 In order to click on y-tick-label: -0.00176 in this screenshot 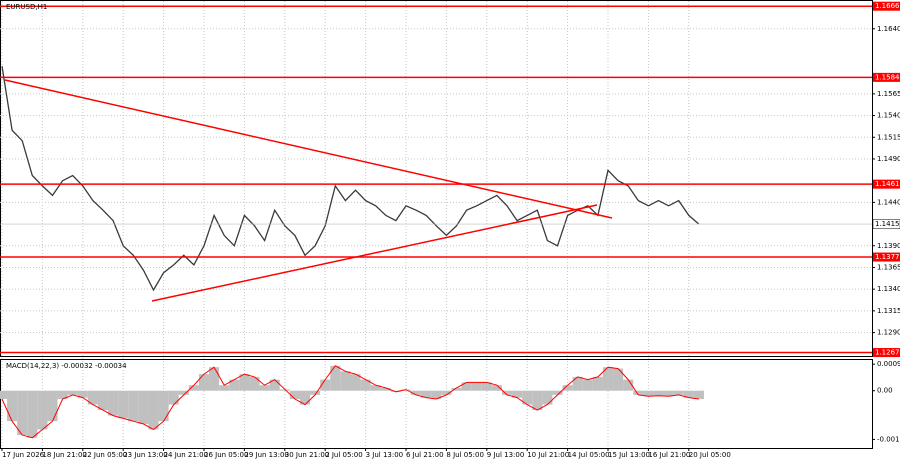, I will do `click(888, 439)`.